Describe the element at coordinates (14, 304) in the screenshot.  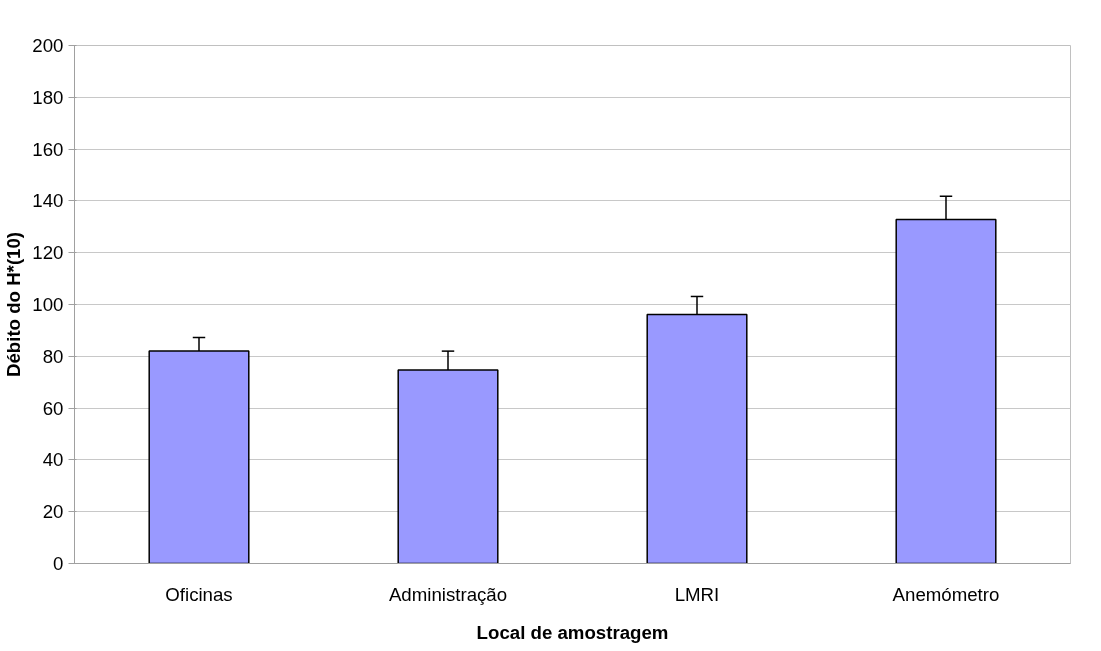
I see `y-axis-title: Débito do H*(10)` at that location.